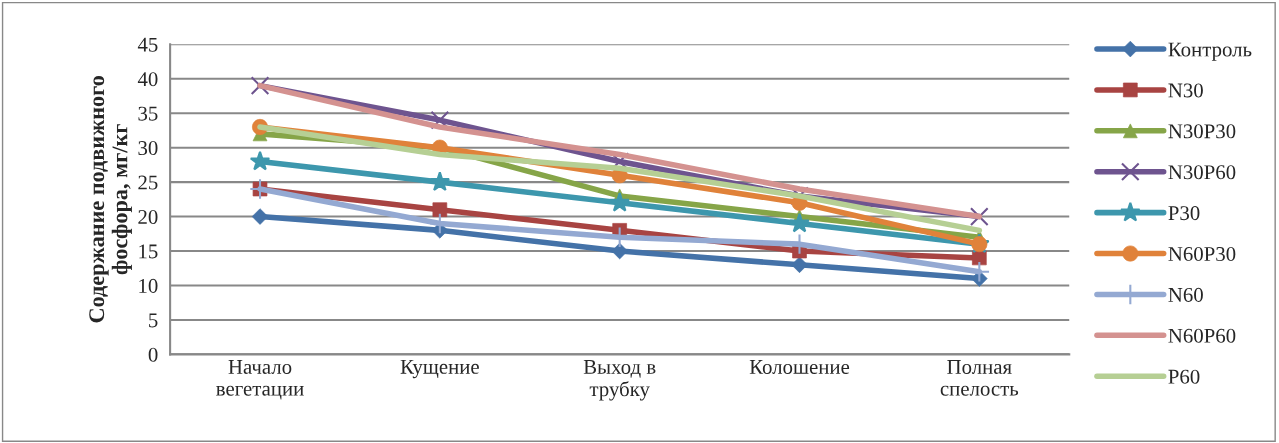  Describe the element at coordinates (1202, 131) in the screenshot. I see `legend-label: N30P30` at that location.